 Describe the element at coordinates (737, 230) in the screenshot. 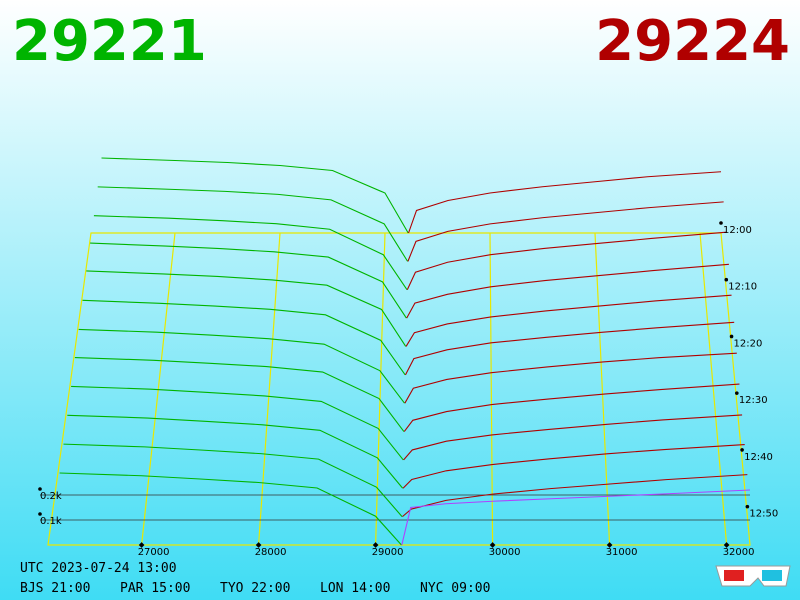

I see `time-tick-label: 12:00` at that location.